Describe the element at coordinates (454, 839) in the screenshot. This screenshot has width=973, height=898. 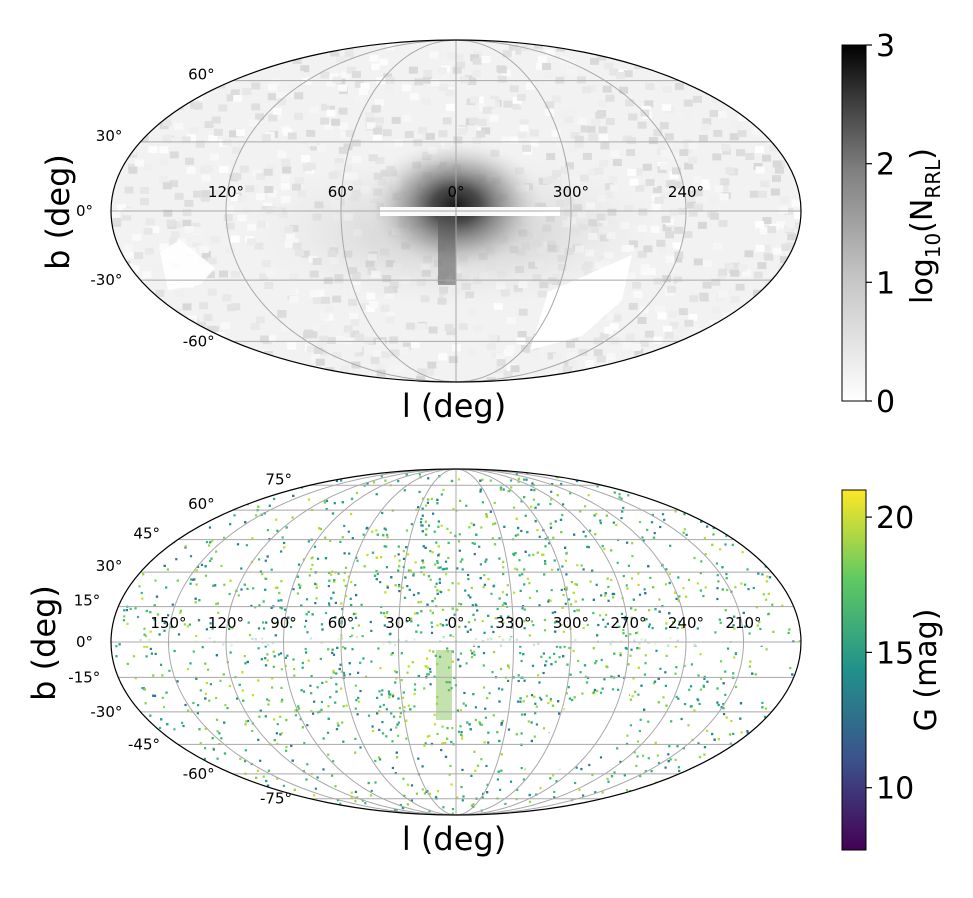
I see `x-axis-label: l (deg)` at that location.